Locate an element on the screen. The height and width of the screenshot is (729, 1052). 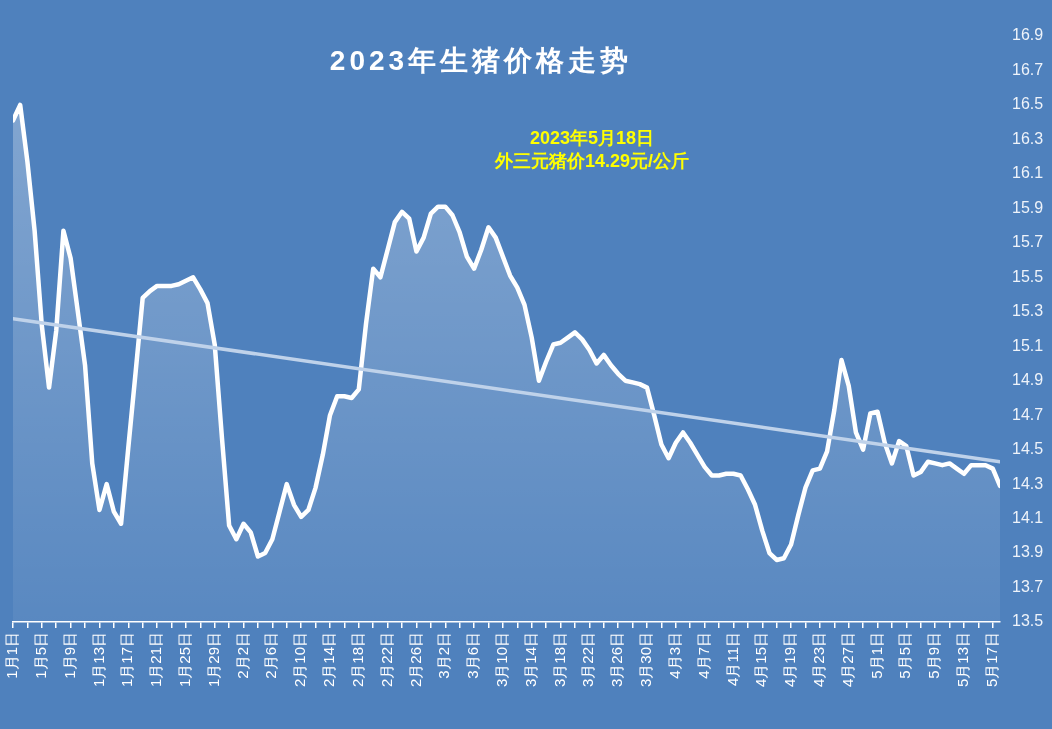
y-tick-label: 16.5 is located at coordinates (1028, 104).